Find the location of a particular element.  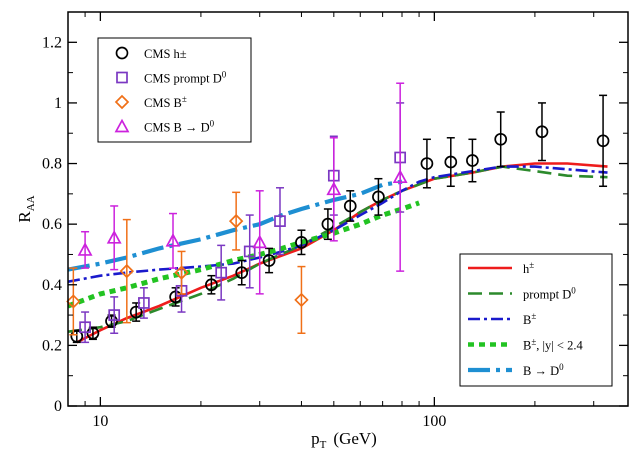

x-tick-label: 10 is located at coordinates (100, 421).